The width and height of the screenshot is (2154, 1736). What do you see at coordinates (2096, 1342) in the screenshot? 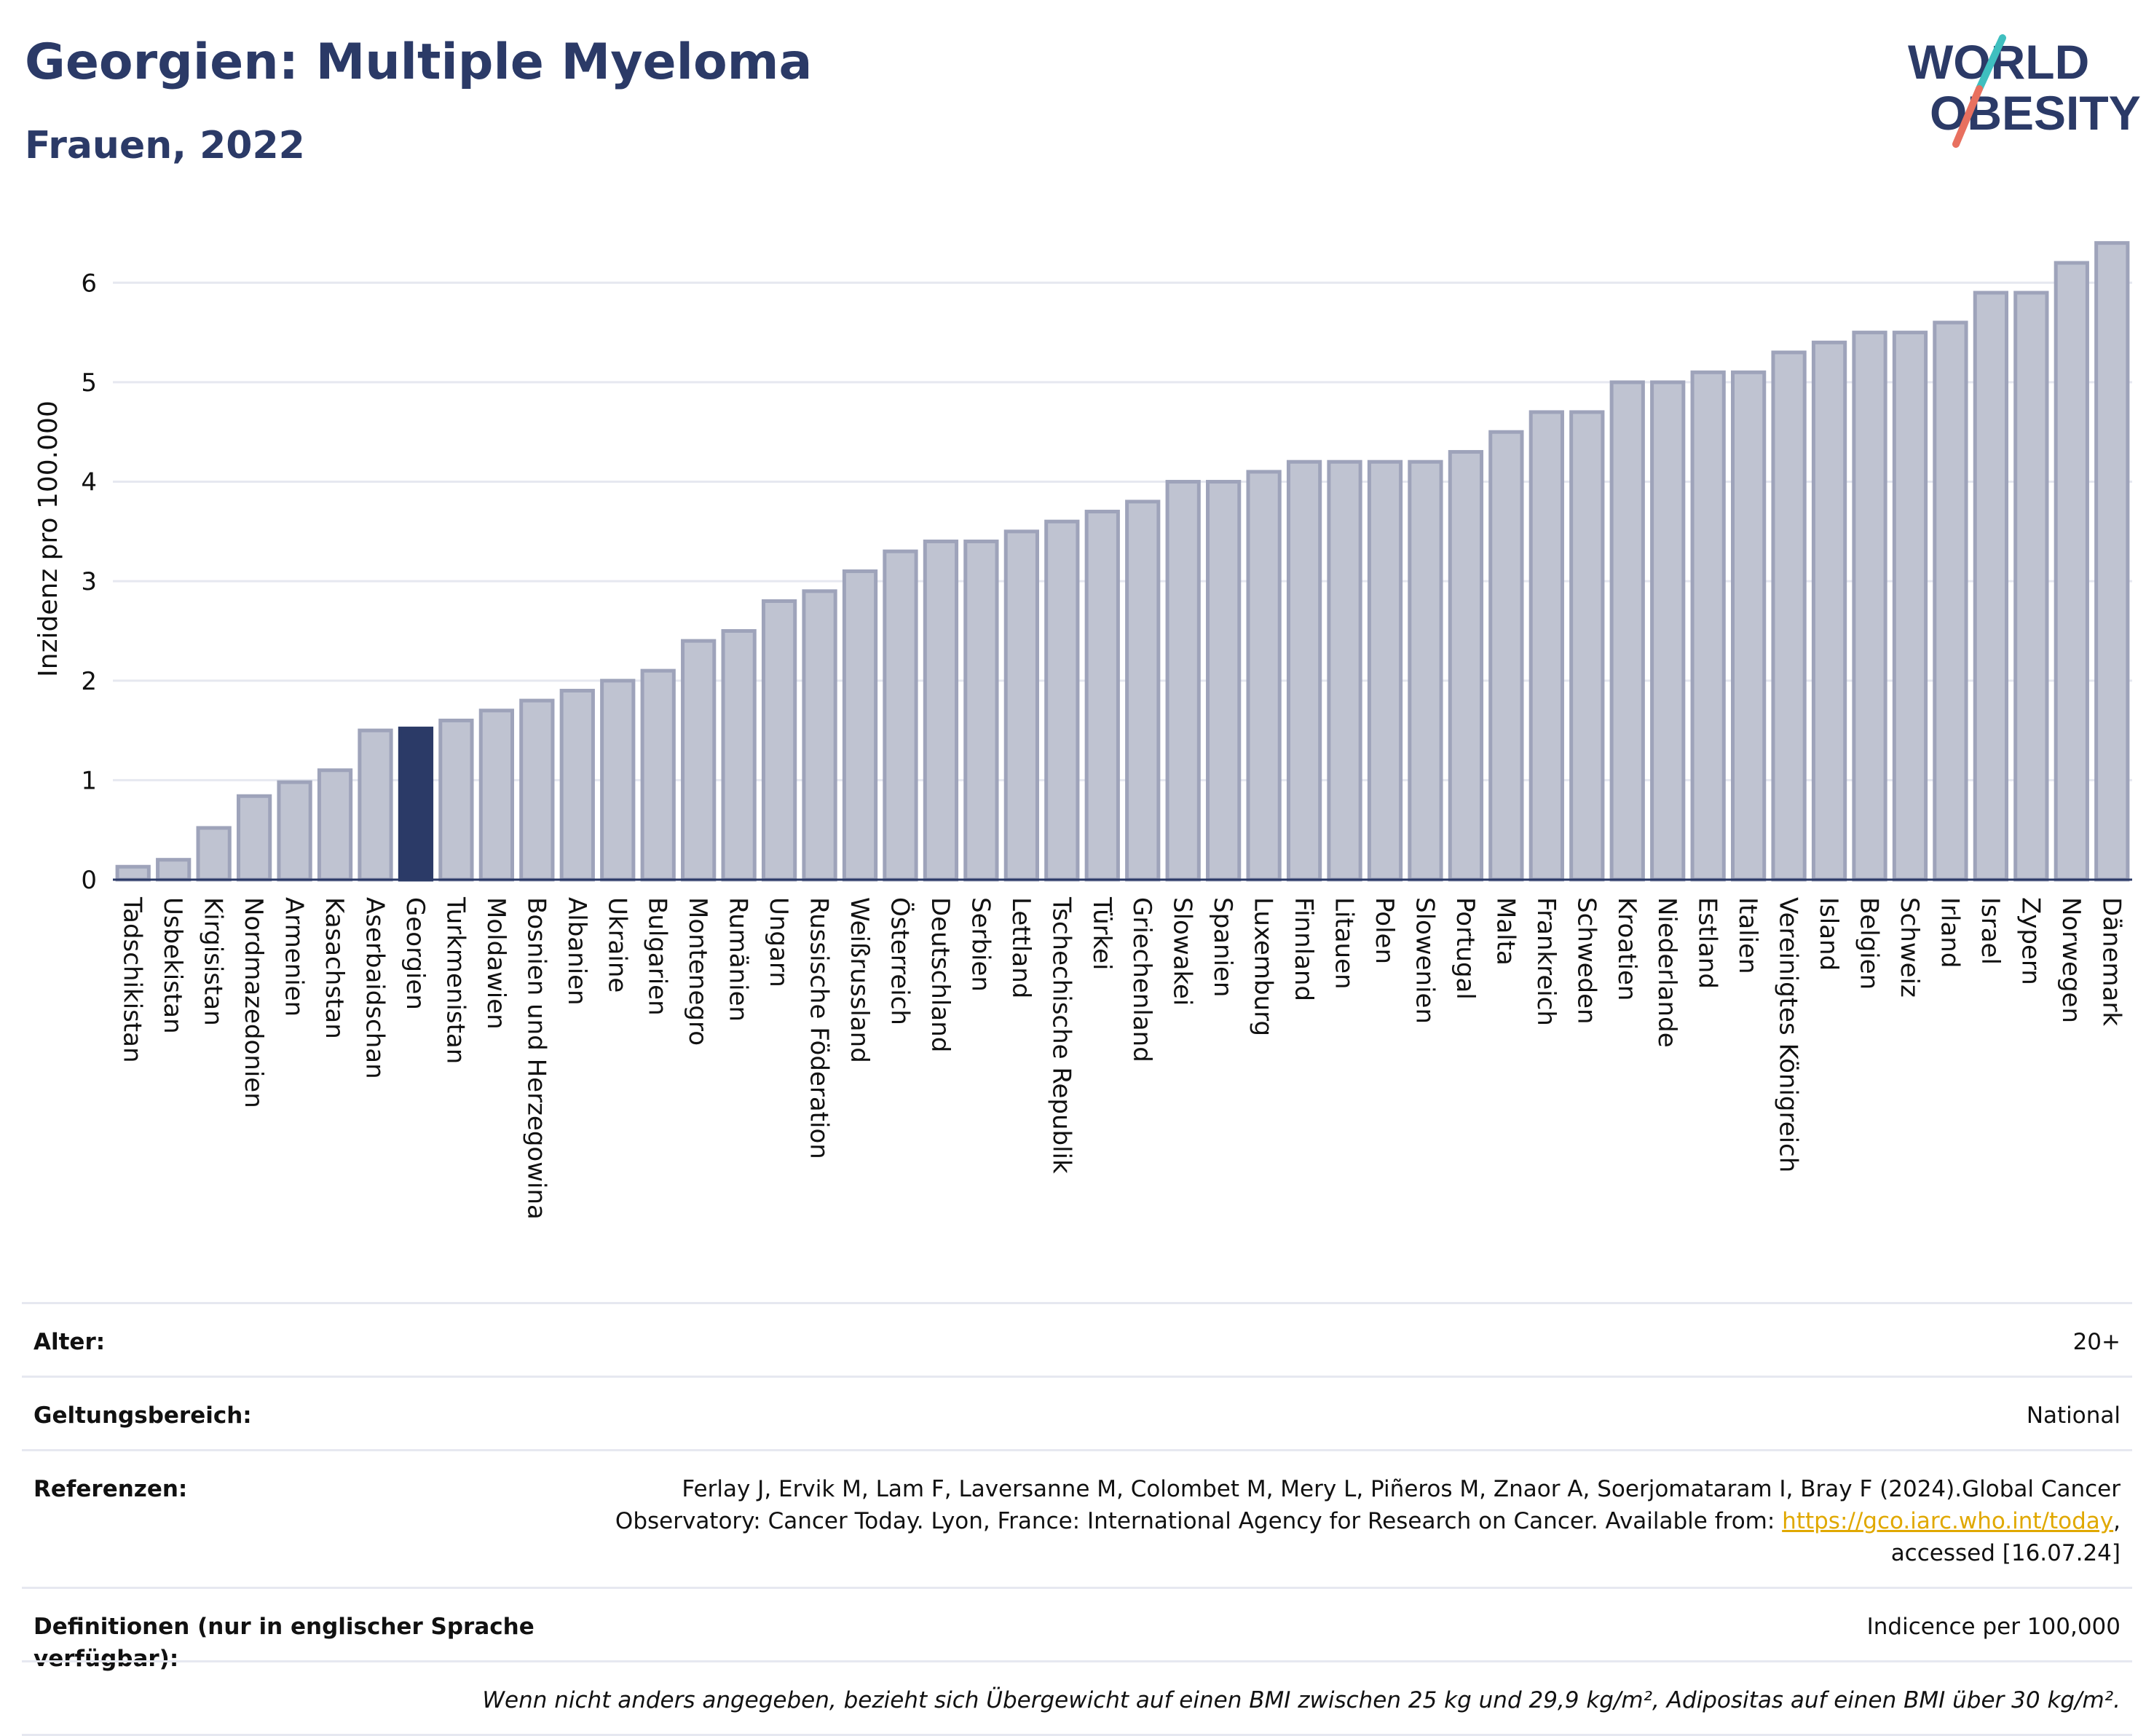
I see `meta-value-age: 20+` at bounding box center [2096, 1342].